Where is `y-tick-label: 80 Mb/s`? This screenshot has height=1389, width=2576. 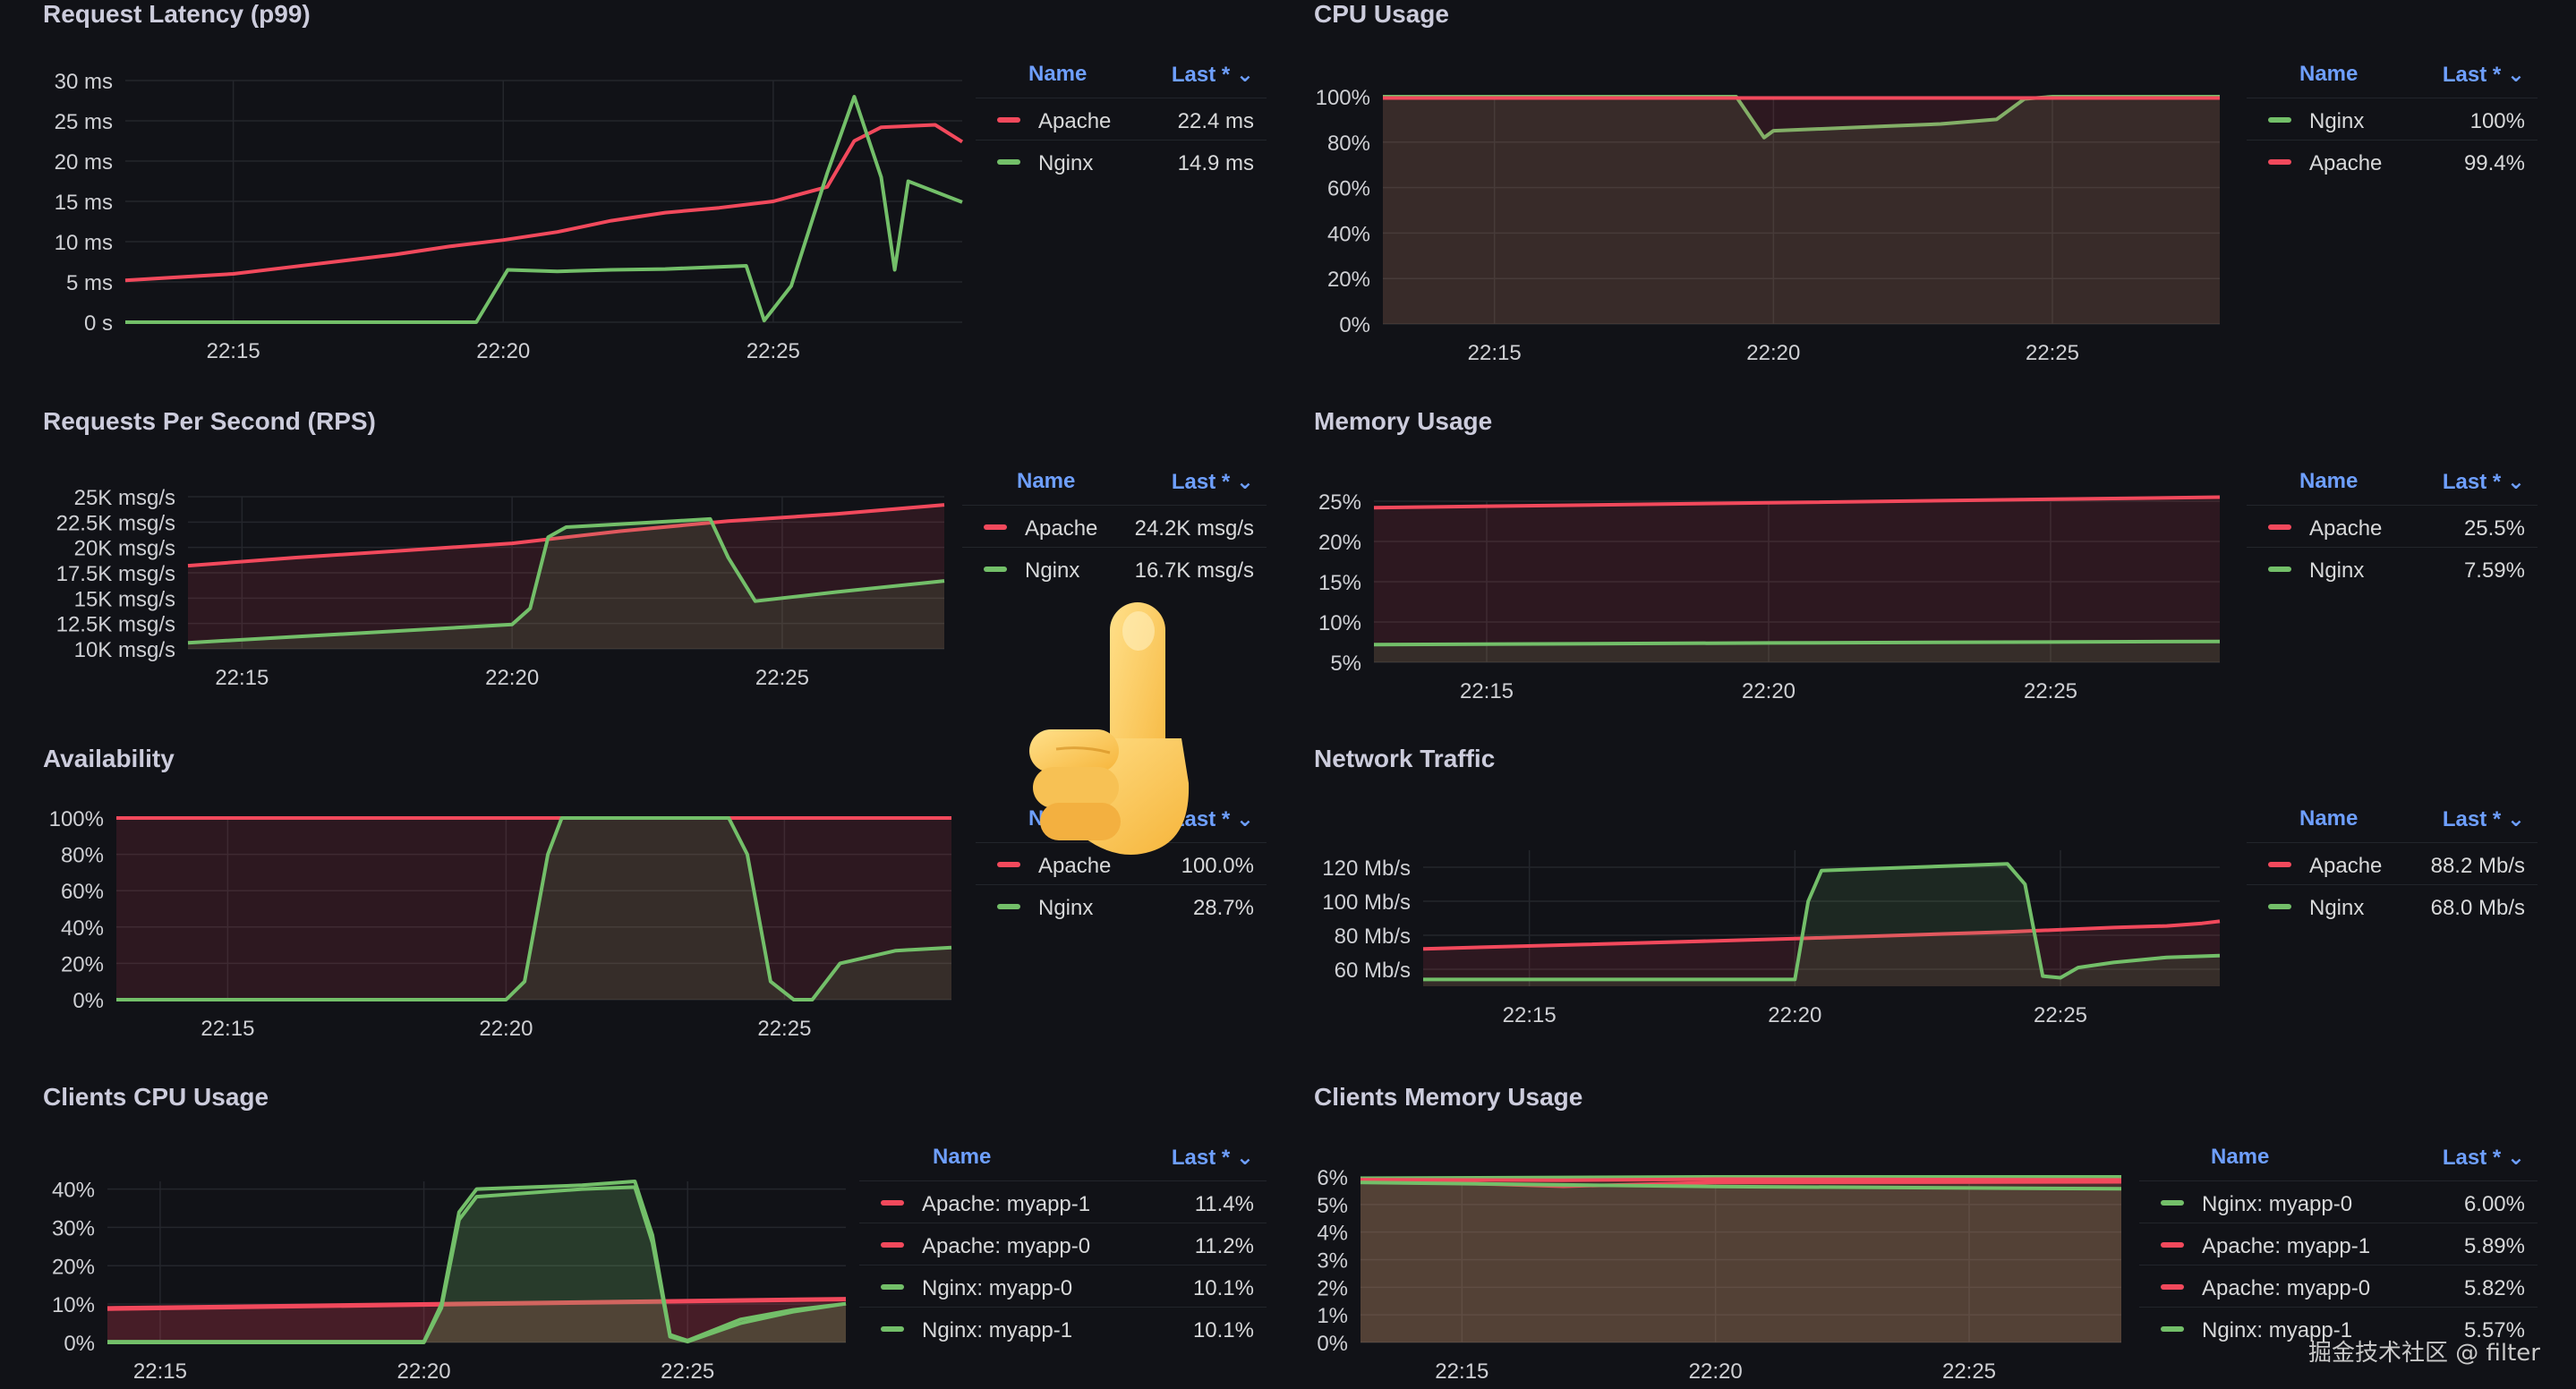
y-tick-label: 80 Mb/s is located at coordinates (1373, 937).